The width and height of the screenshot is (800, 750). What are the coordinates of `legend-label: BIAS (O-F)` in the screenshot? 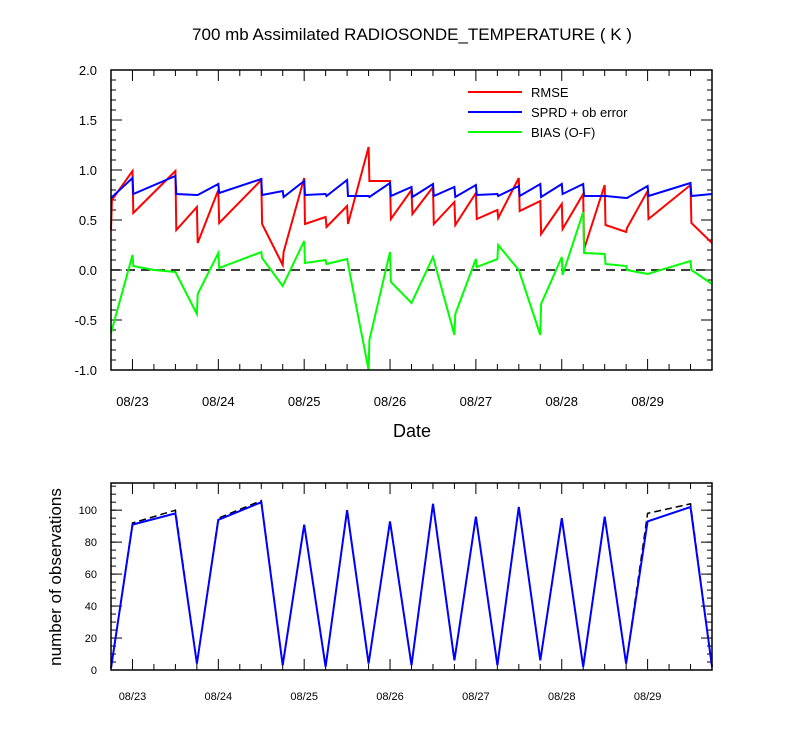 It's located at (563, 132).